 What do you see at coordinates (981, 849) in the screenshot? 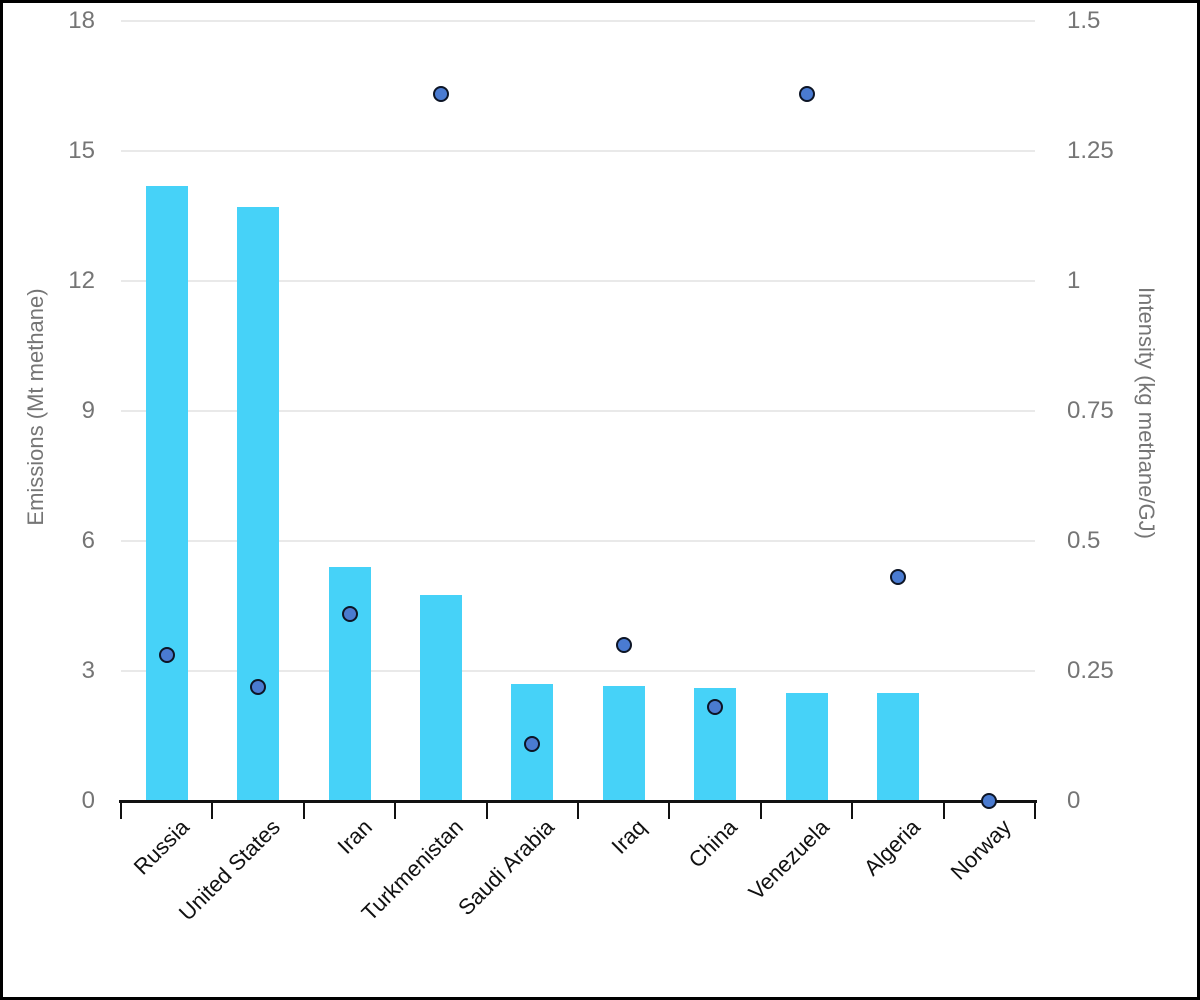
I see `category-label-norway: Norway` at bounding box center [981, 849].